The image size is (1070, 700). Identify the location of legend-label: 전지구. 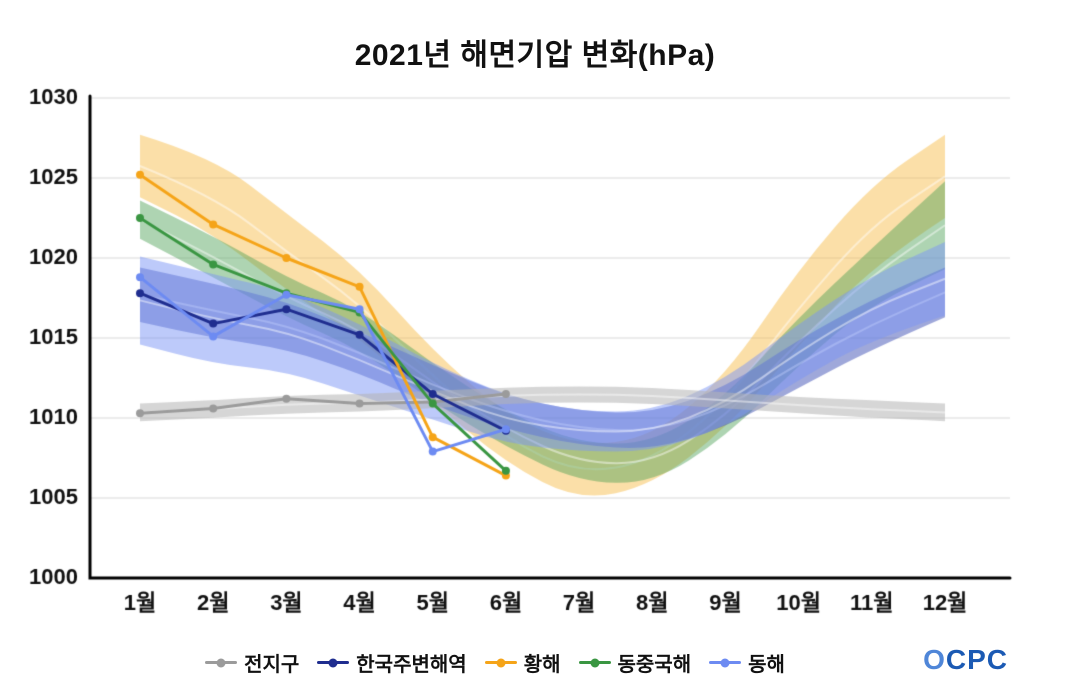
(272, 665).